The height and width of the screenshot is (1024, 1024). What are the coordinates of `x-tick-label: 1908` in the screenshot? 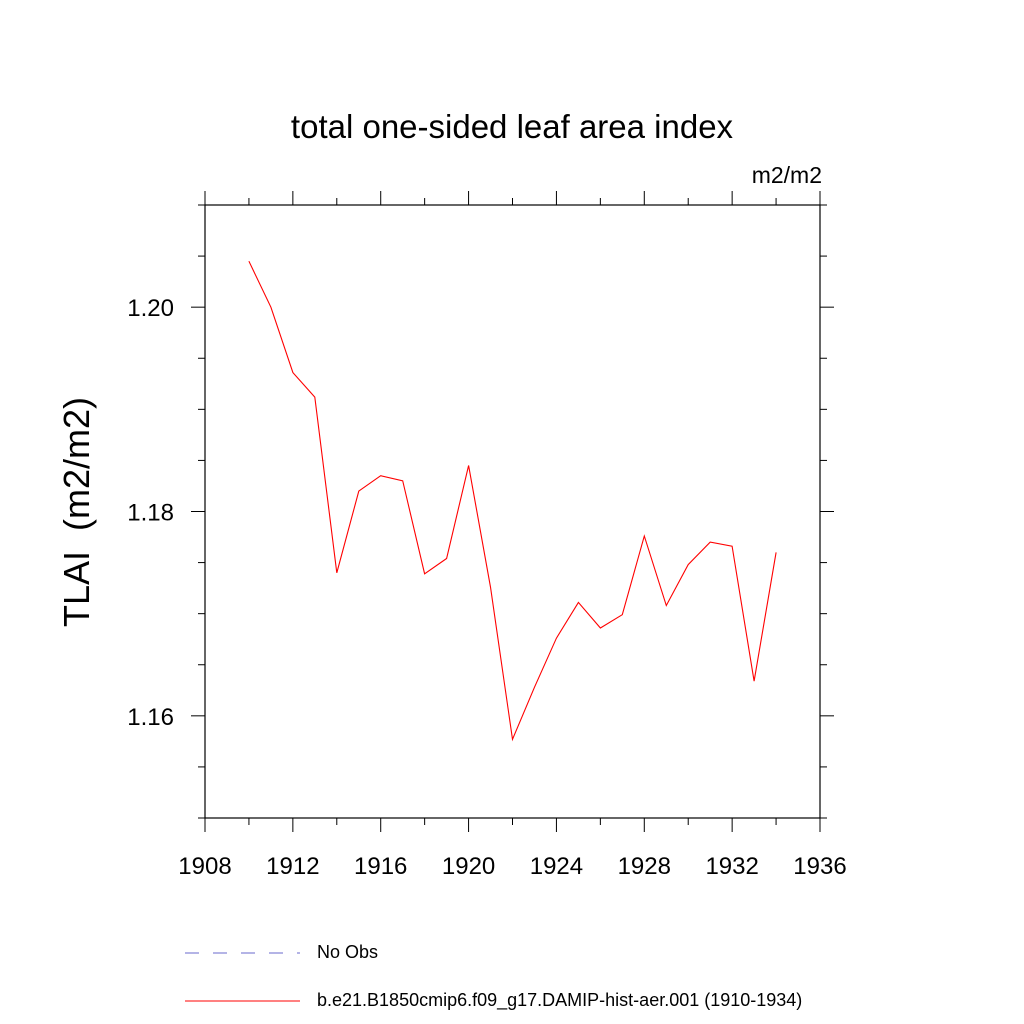 It's located at (204, 866).